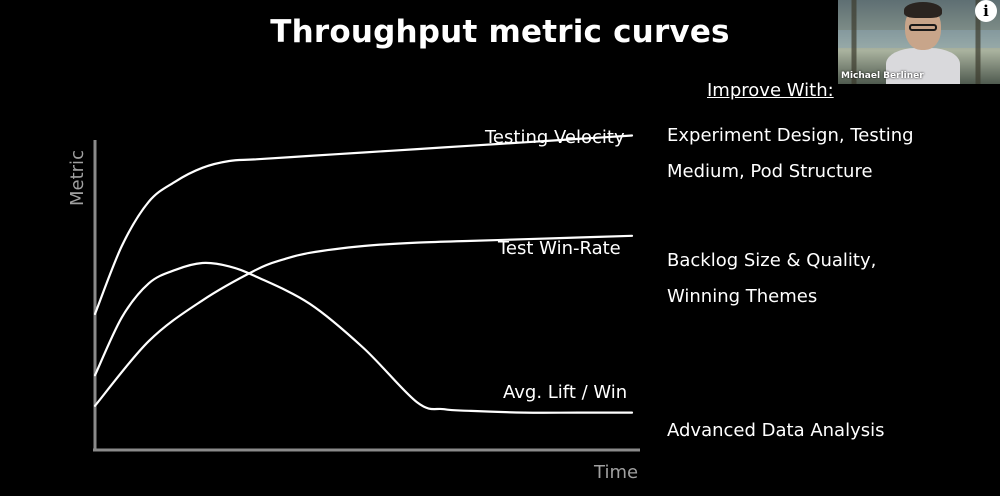  I want to click on series-label-avg-lift-win: Avg. Lift / Win, so click(565, 392).